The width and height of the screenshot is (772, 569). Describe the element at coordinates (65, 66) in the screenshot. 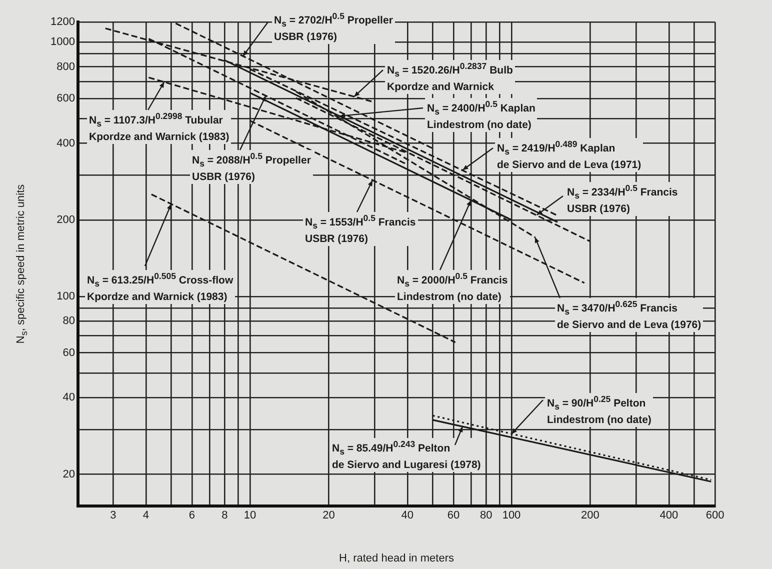

I see `y-tick-label: 800` at that location.